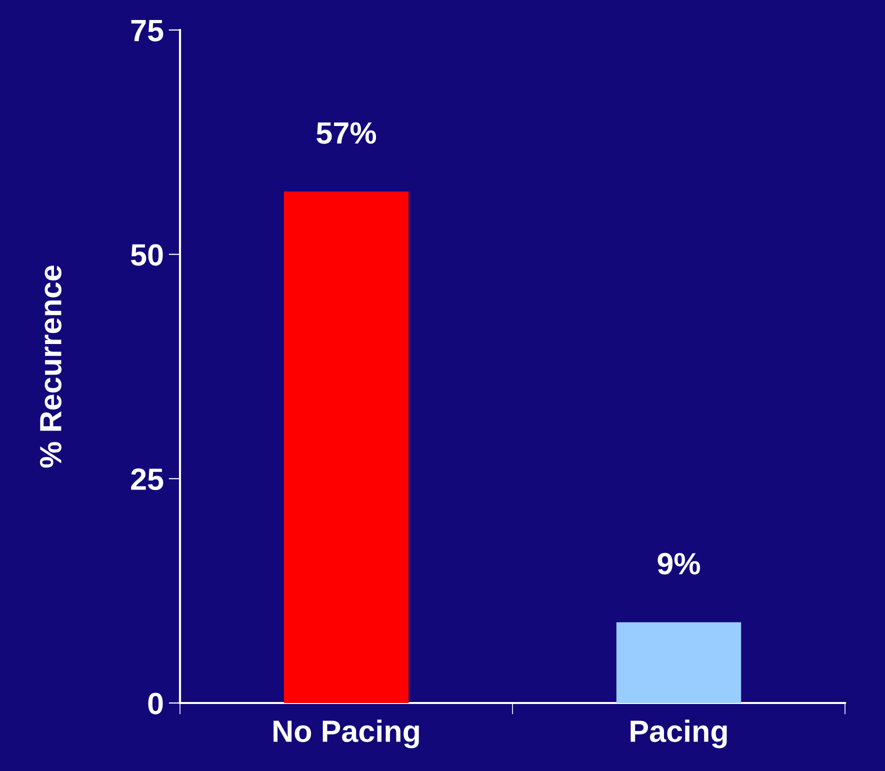 The width and height of the screenshot is (885, 771). Describe the element at coordinates (147, 31) in the screenshot. I see `y-tick-label: 75` at that location.